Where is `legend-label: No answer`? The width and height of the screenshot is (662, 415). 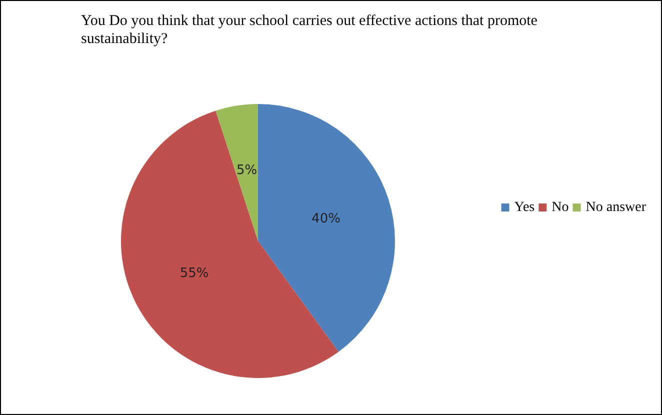 legend-label: No answer is located at coordinates (616, 207).